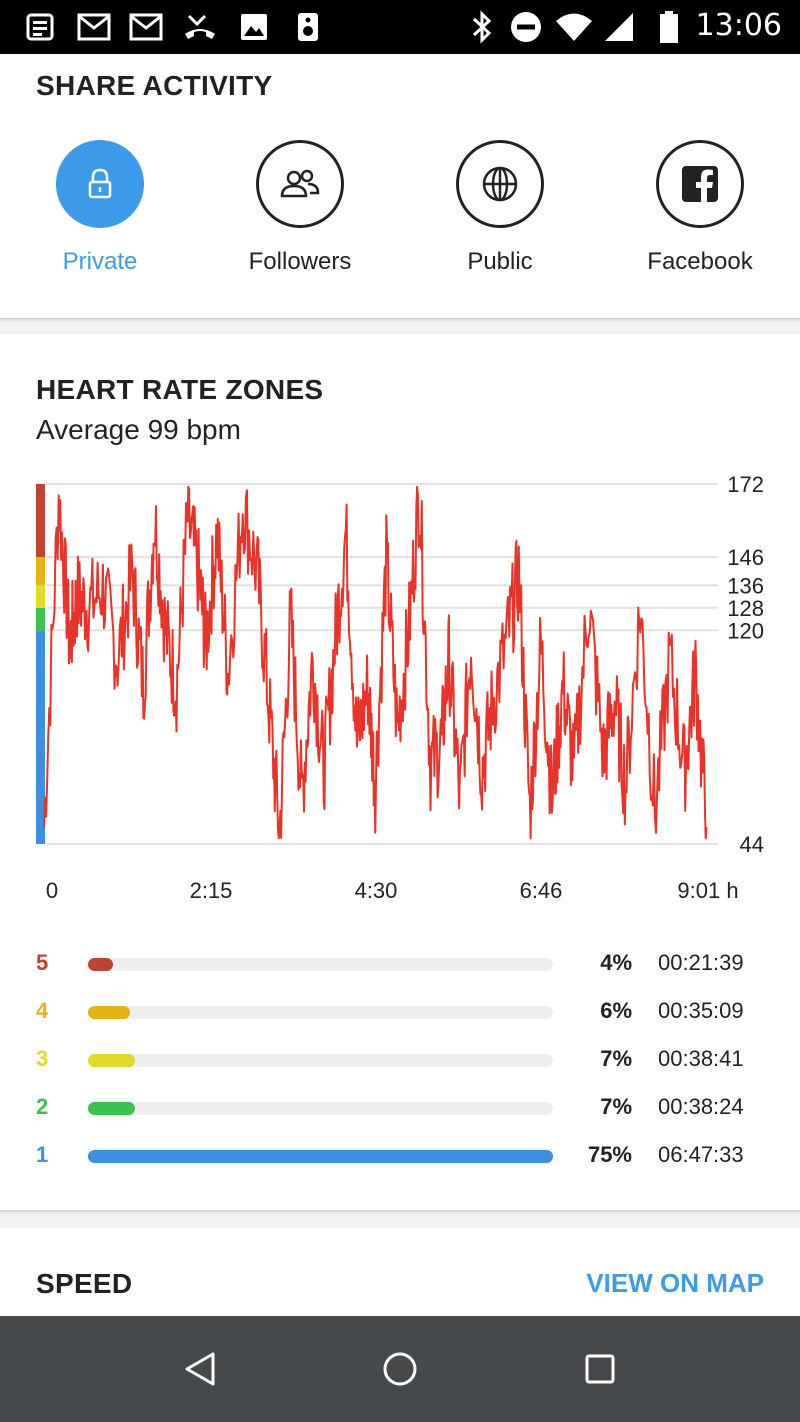 Image resolution: width=800 pixels, height=1422 pixels. What do you see at coordinates (745, 630) in the screenshot?
I see `y-tick-label: 120` at bounding box center [745, 630].